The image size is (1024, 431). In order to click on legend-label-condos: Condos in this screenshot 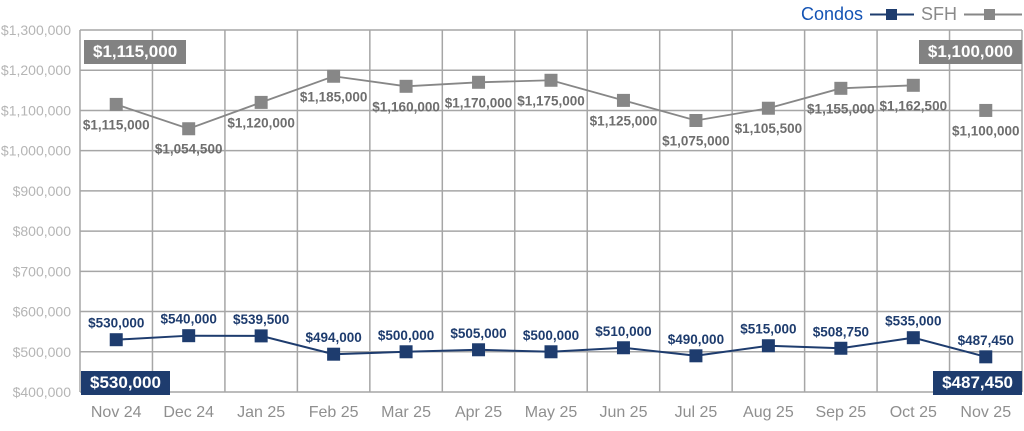, I will do `click(831, 14)`.